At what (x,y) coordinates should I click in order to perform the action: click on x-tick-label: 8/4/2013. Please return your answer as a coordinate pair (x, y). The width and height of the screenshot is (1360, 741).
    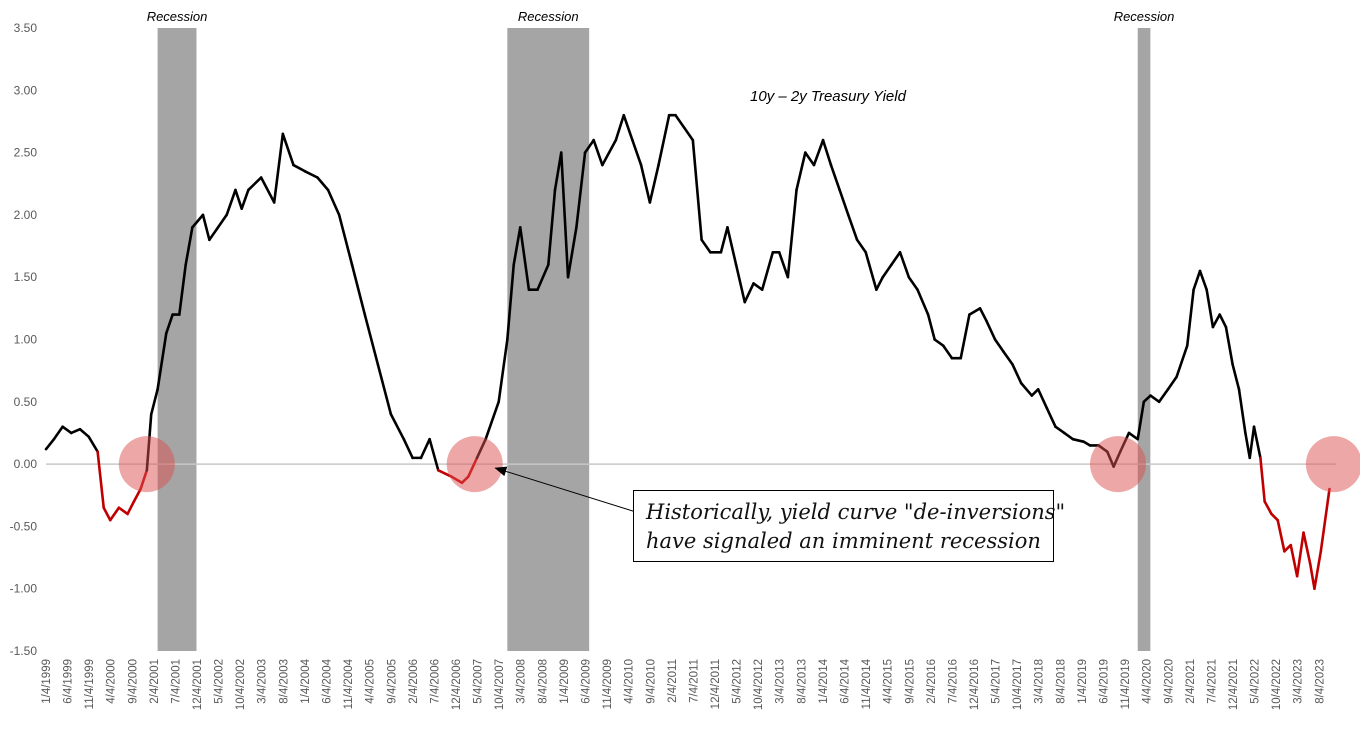
    Looking at the image, I should click on (802, 681).